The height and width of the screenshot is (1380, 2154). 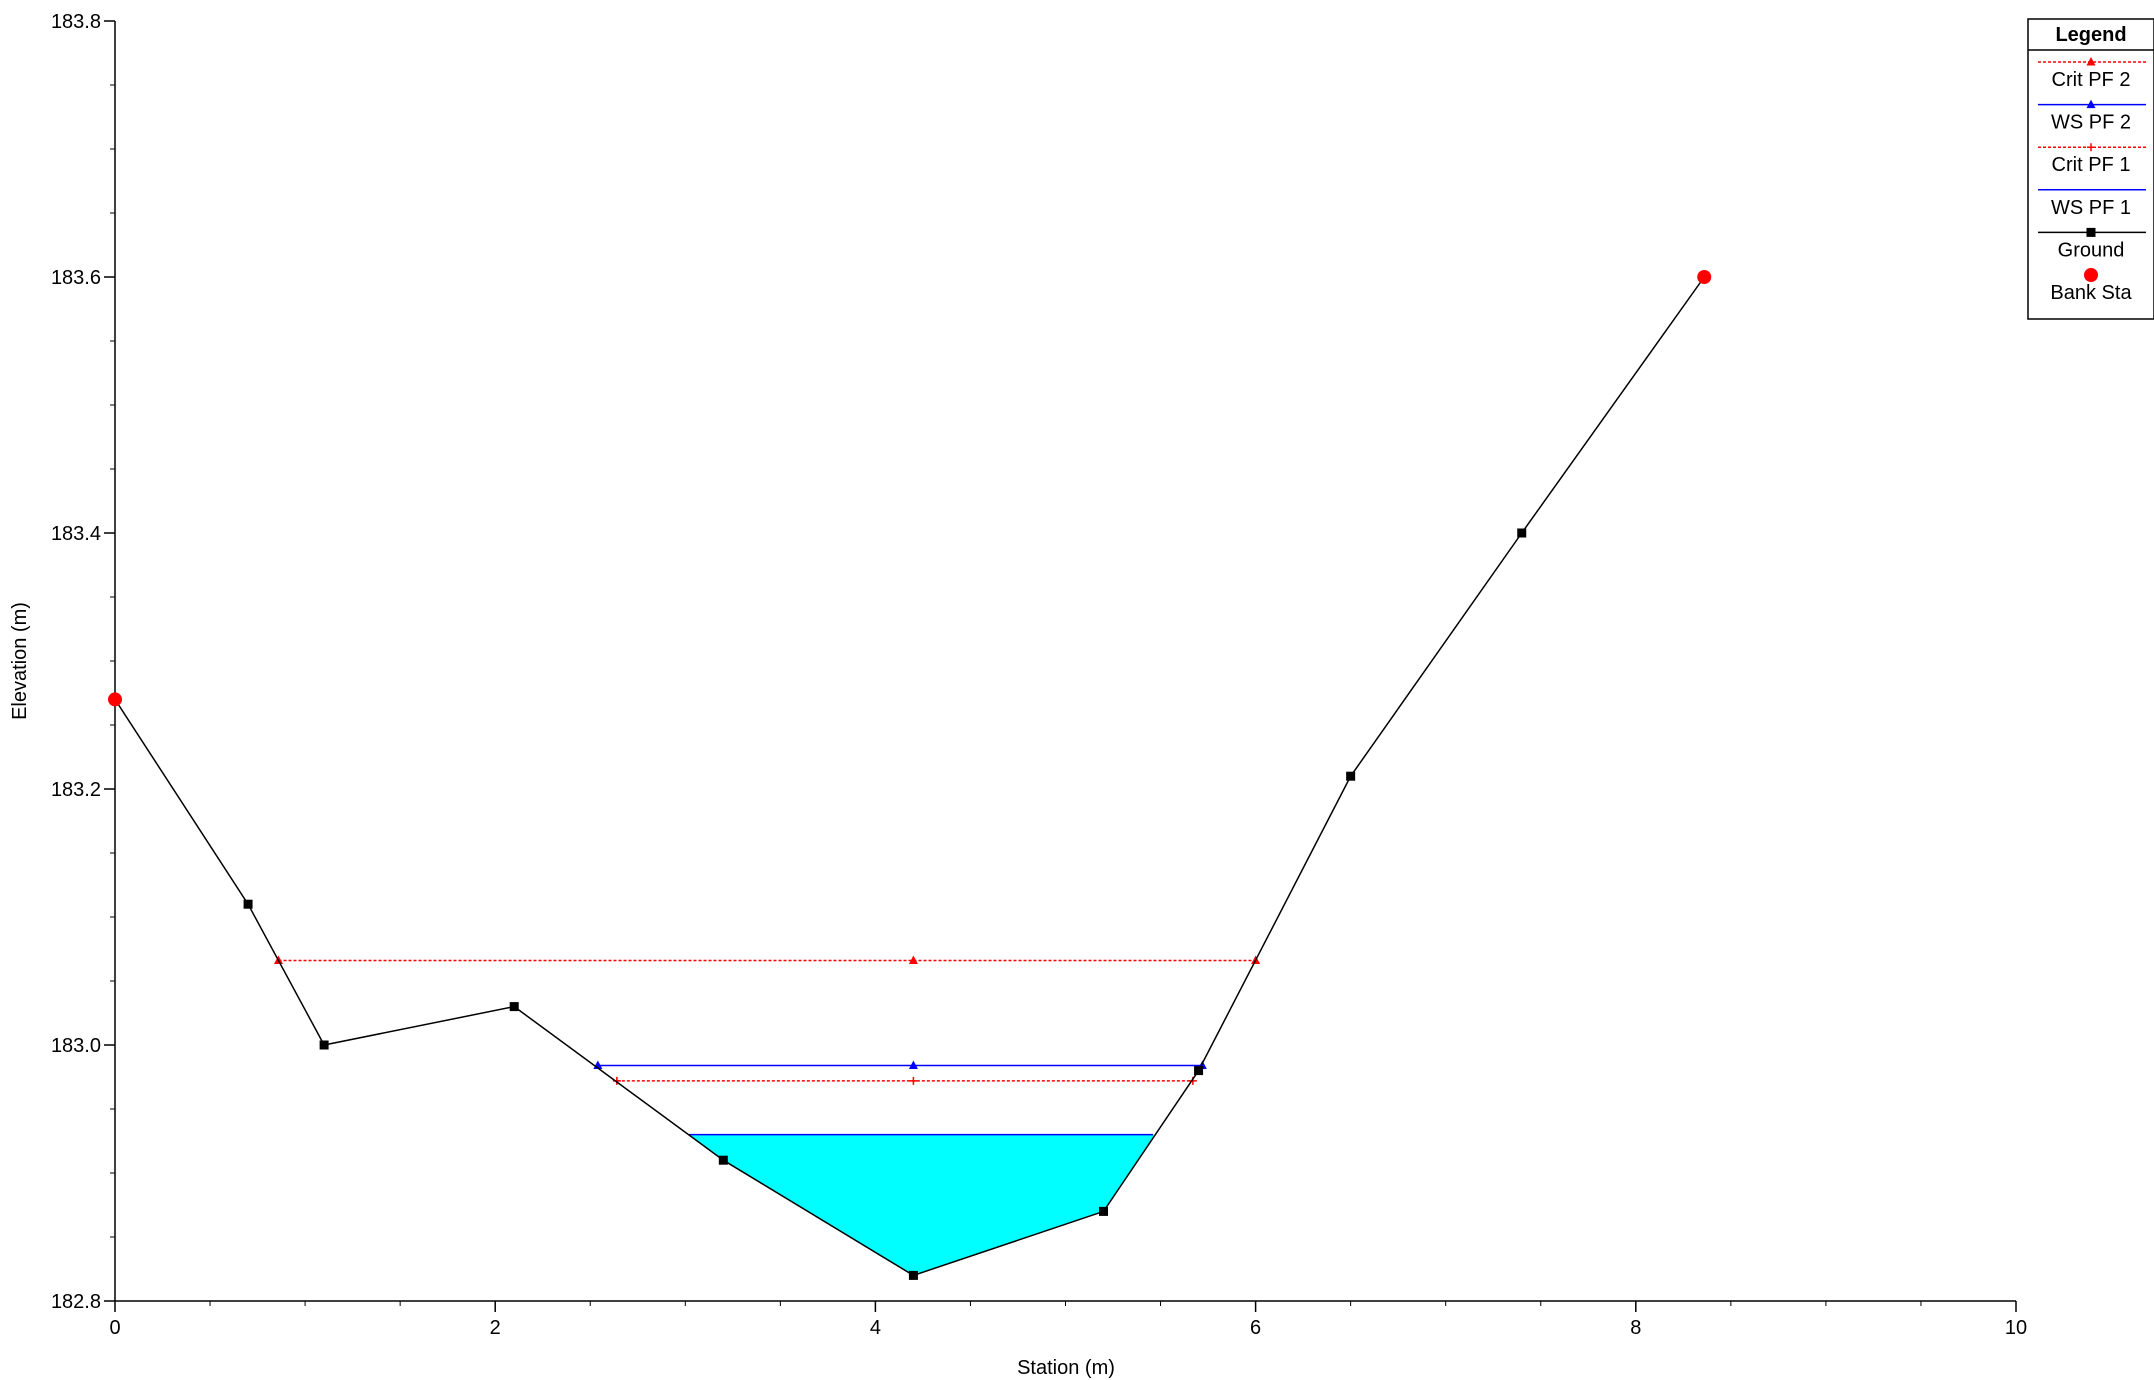 I want to click on y-tick-label: 183.8, so click(x=76, y=22).